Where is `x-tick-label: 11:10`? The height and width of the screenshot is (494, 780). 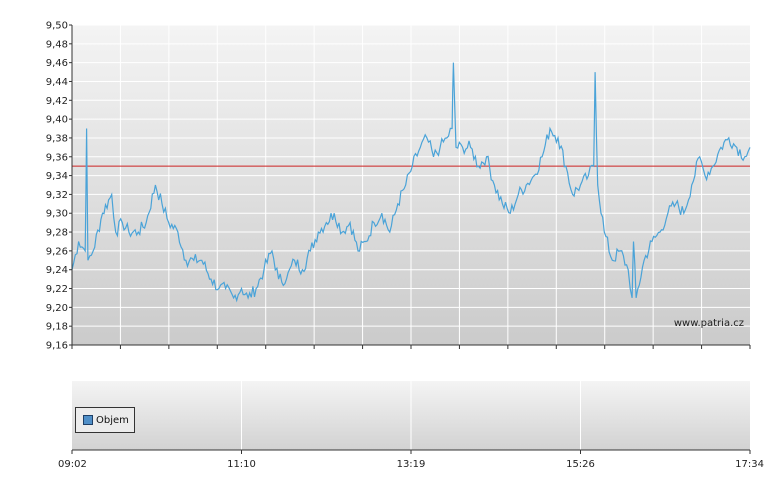 x-tick-label: 11:10 is located at coordinates (241, 464).